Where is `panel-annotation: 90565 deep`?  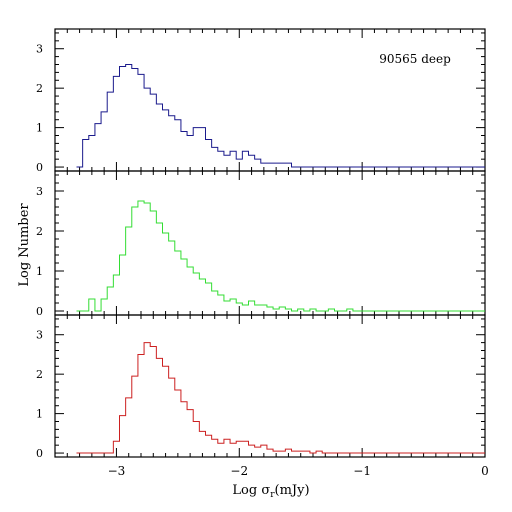 panel-annotation: 90565 deep is located at coordinates (415, 59).